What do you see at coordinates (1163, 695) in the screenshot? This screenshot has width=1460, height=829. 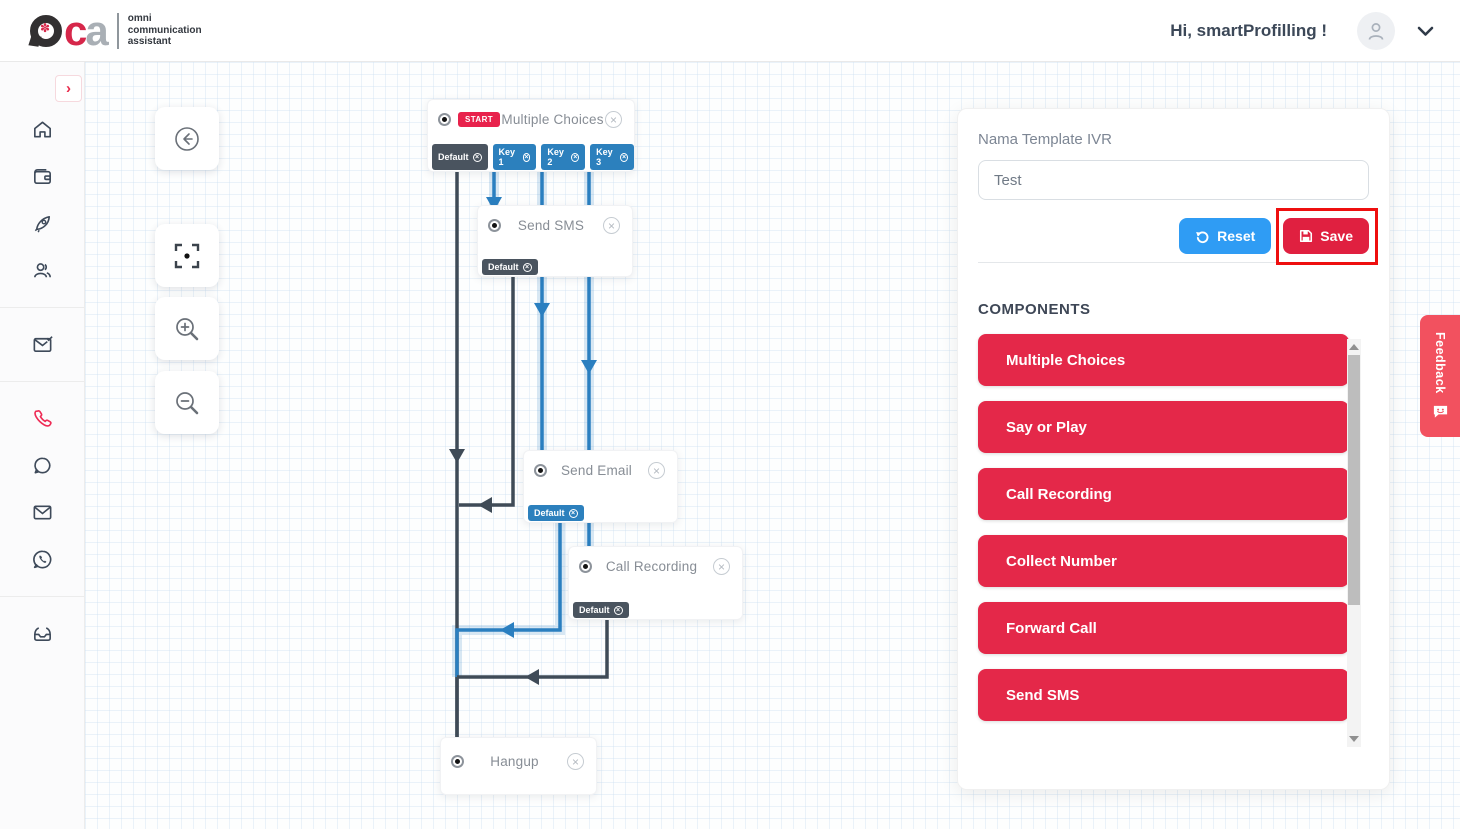 I see `component-send-sms: Send SMS` at bounding box center [1163, 695].